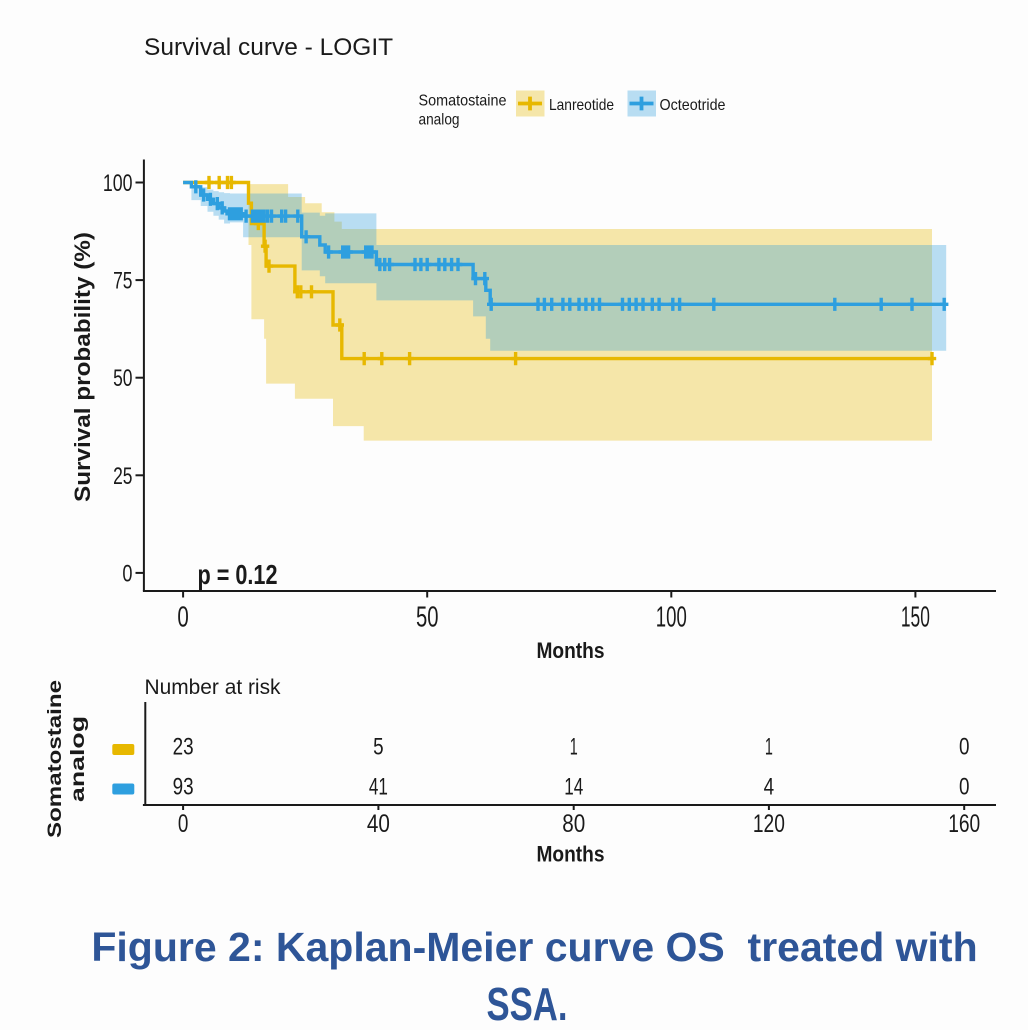  Describe the element at coordinates (122, 476) in the screenshot. I see `svg-text: 25` at that location.